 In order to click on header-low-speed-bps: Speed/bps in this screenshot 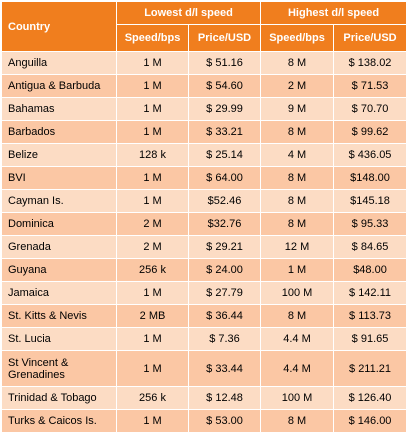, I will do `click(152, 38)`.